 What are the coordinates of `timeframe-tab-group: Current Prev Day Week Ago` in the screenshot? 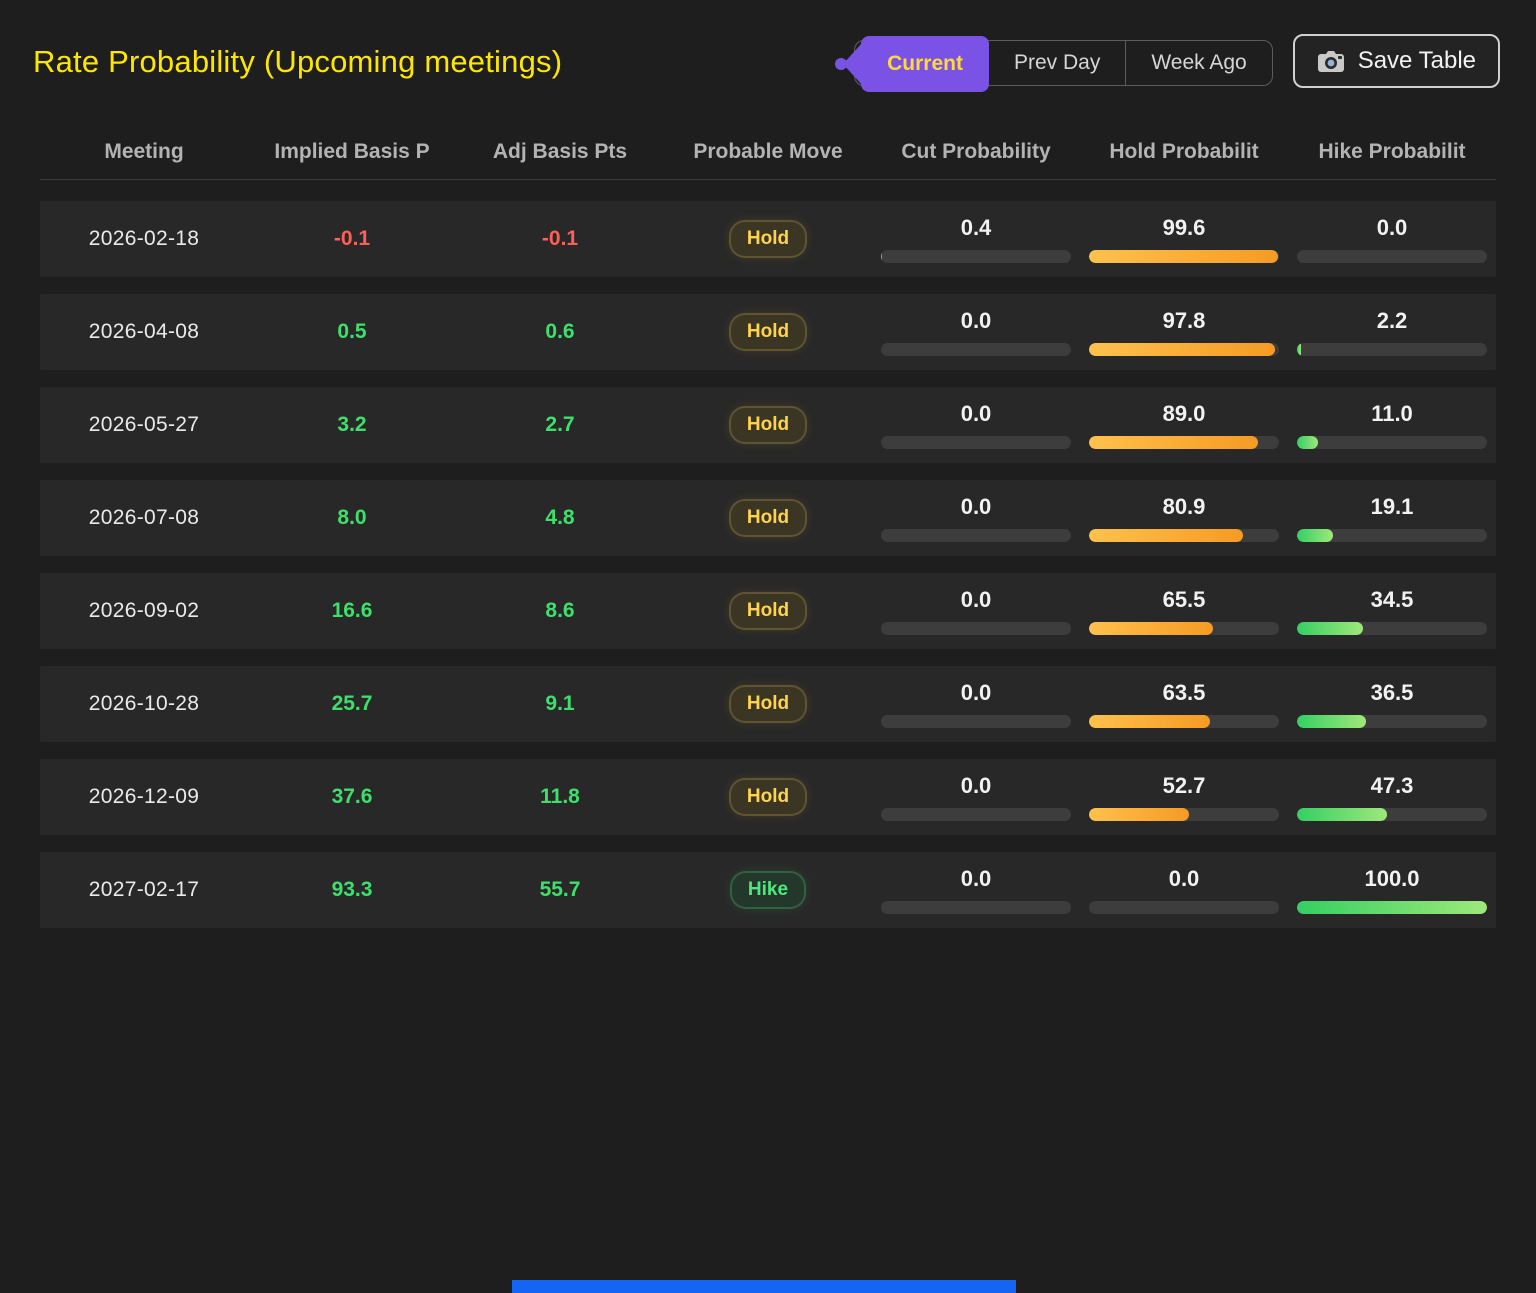 It's located at (1063, 64).